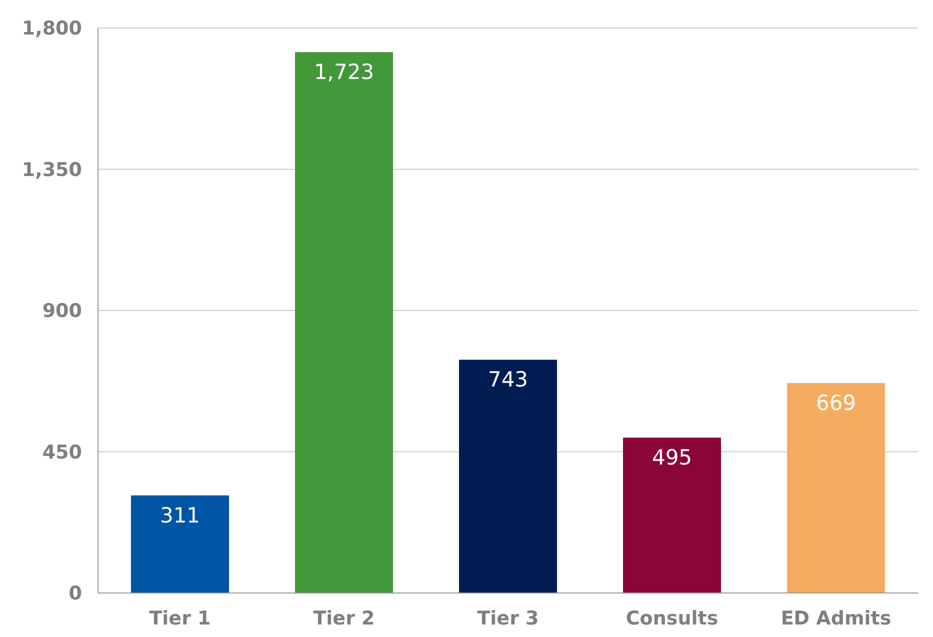  Describe the element at coordinates (508, 380) in the screenshot. I see `data-label: 743` at that location.